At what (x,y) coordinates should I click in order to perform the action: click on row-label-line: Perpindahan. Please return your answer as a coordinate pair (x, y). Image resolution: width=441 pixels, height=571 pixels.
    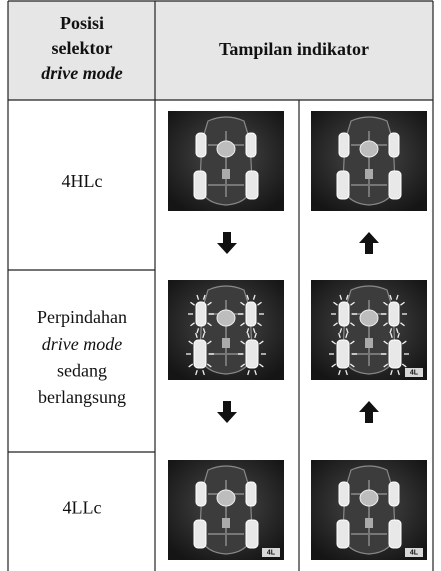
    Looking at the image, I should click on (82, 317).